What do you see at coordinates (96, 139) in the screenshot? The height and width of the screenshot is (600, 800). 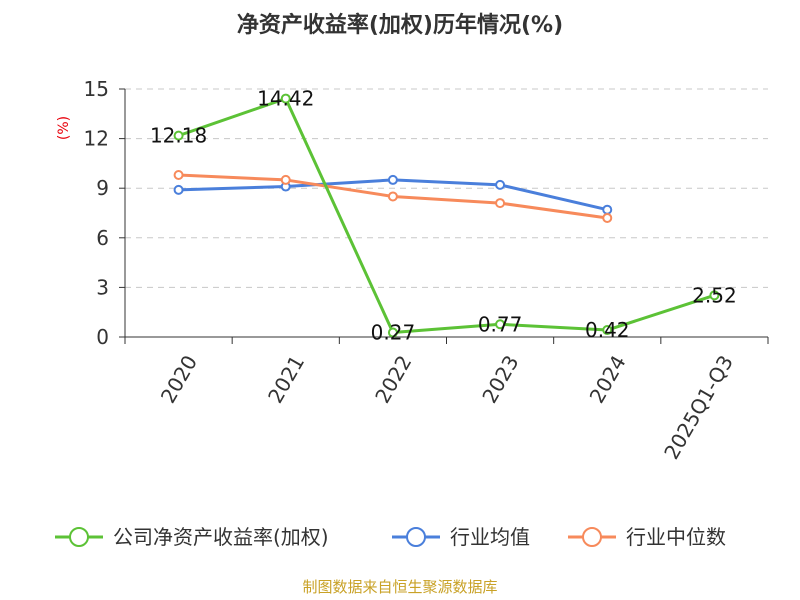 I see `y-tick-label: 12` at bounding box center [96, 139].